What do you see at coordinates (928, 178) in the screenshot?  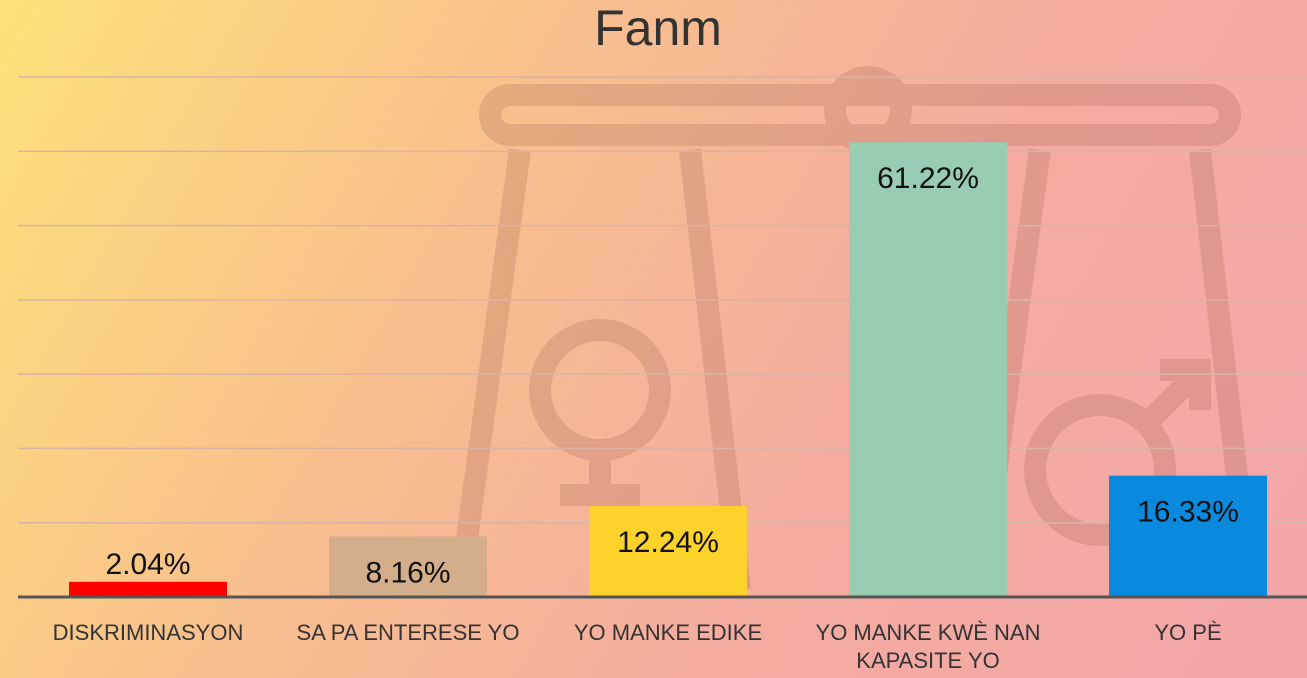 I see `value-label: 61.22%` at bounding box center [928, 178].